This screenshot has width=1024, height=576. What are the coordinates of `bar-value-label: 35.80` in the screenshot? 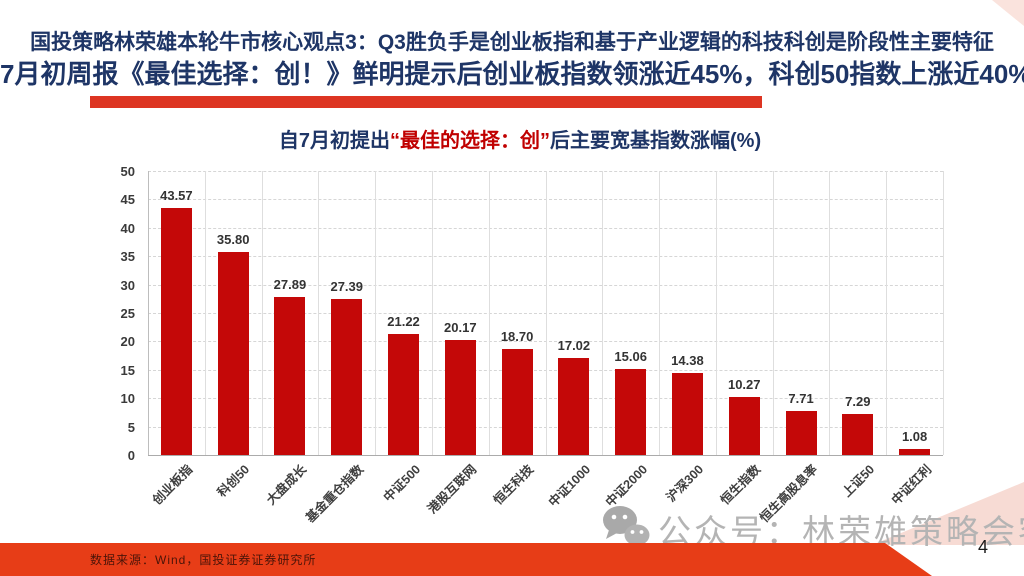 It's located at (233, 239).